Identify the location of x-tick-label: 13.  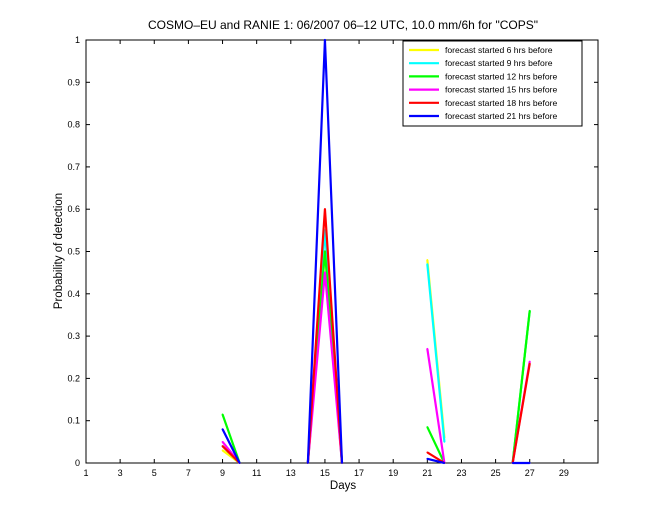
(291, 473).